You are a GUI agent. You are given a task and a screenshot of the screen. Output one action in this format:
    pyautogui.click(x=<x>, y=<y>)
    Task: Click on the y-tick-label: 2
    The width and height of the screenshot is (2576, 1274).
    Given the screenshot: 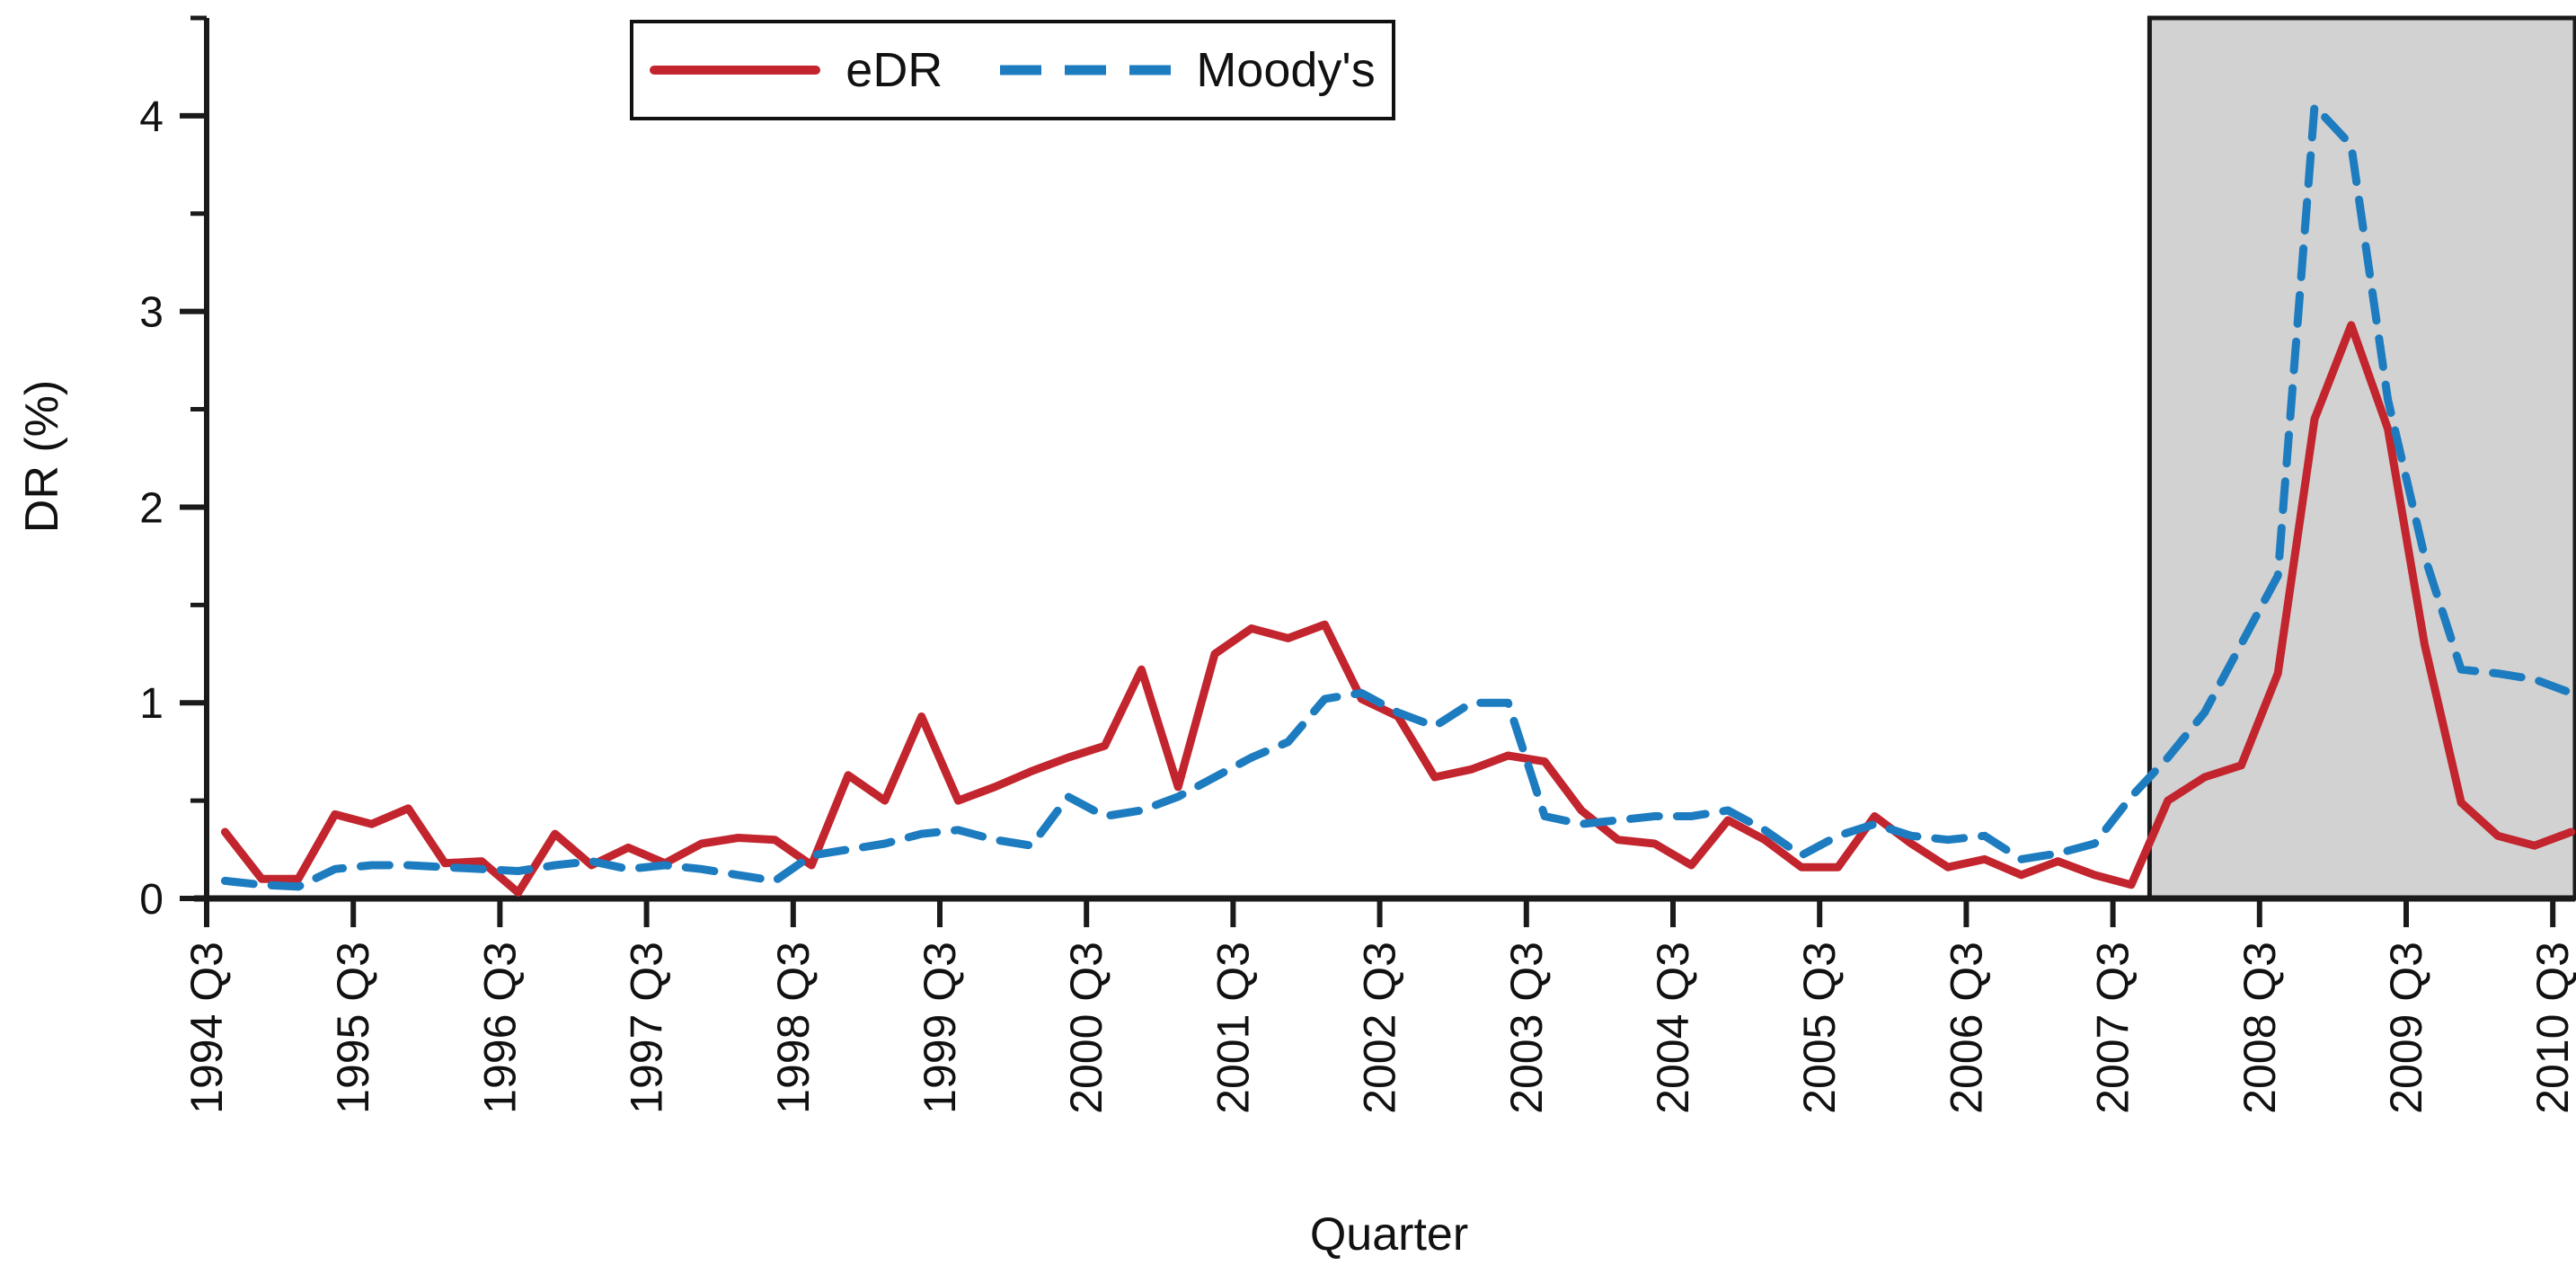 What is the action you would take?
    pyautogui.click(x=151, y=508)
    